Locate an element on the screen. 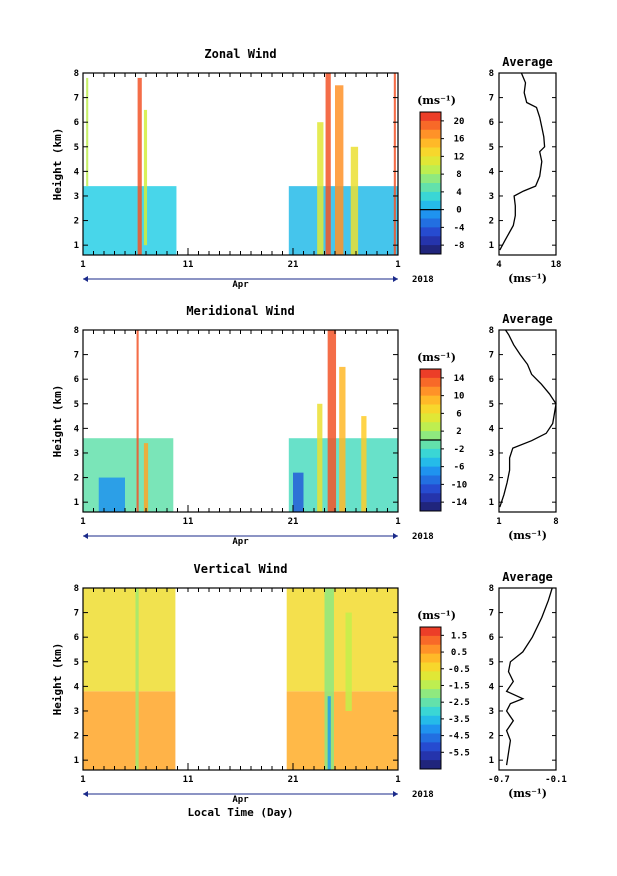  month-label: Apr is located at coordinates (240, 542).